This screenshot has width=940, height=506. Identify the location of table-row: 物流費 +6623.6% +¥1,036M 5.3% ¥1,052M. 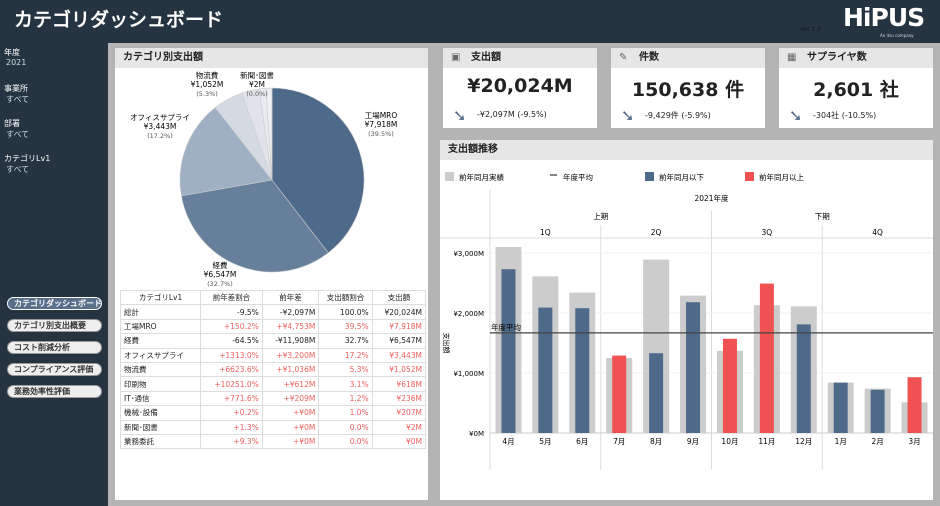
(273, 369).